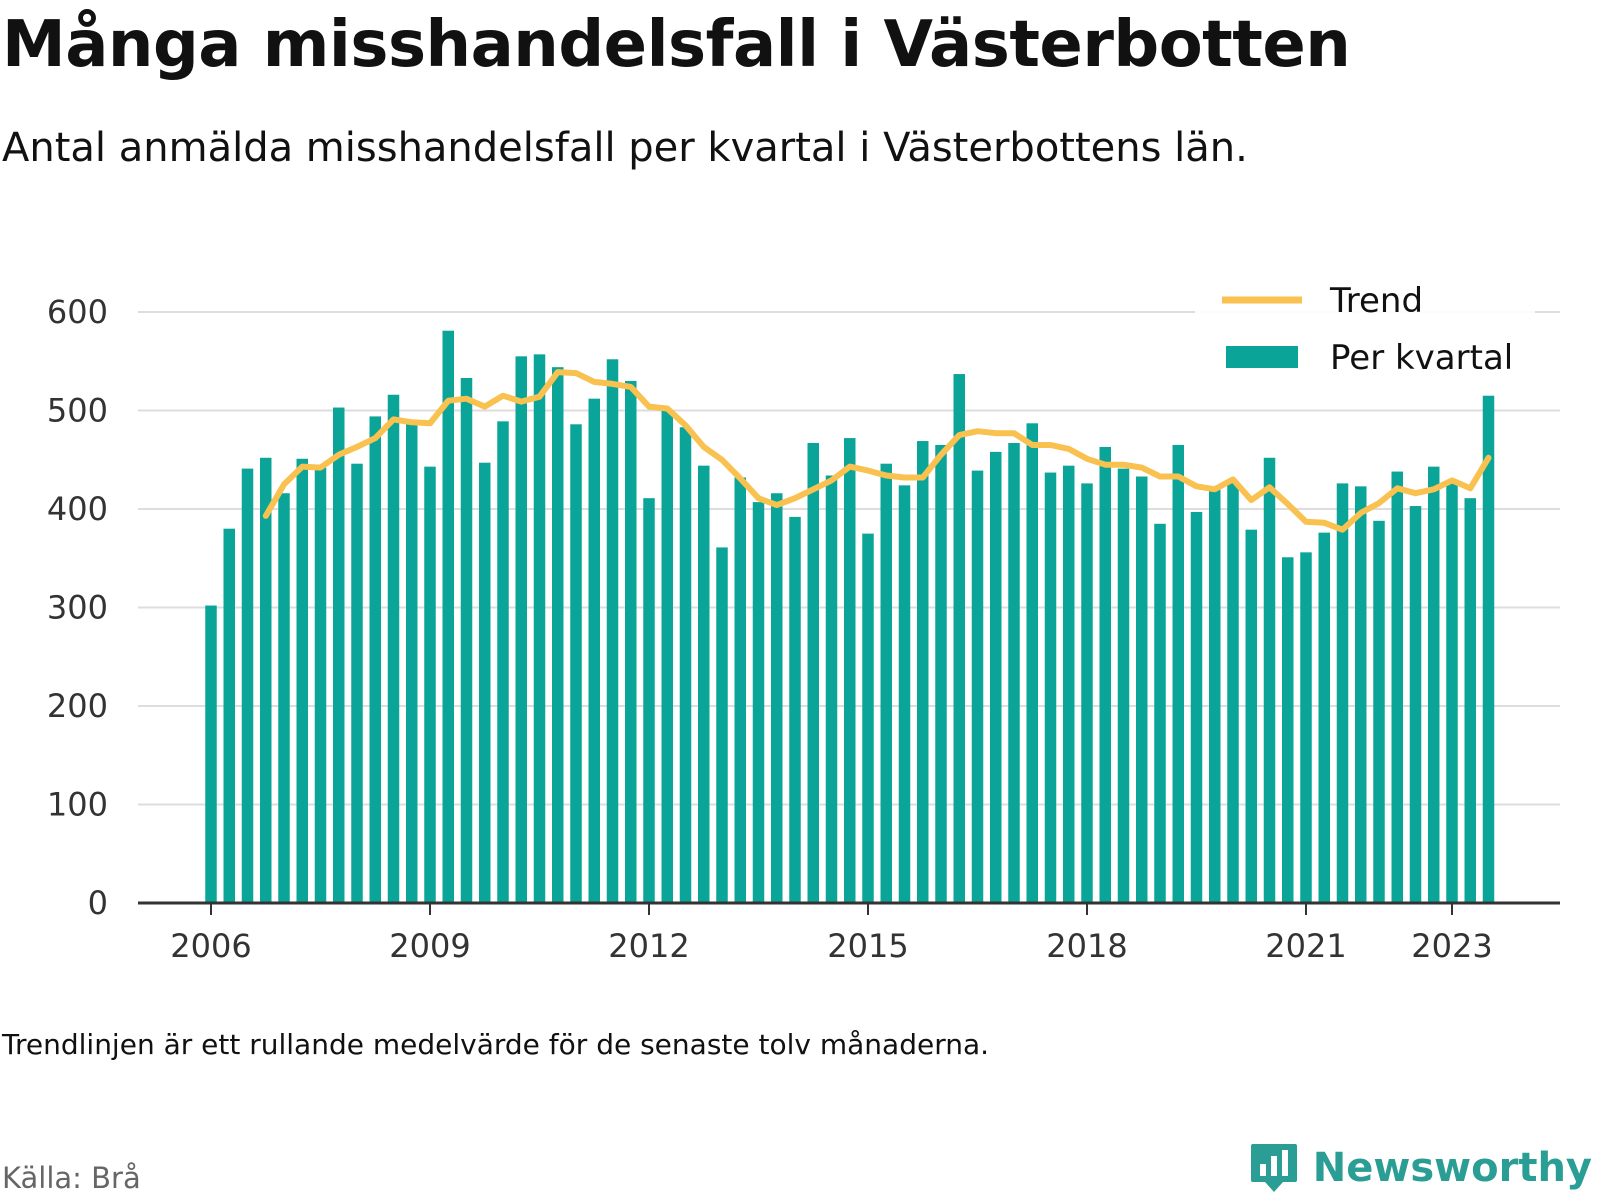 The width and height of the screenshot is (1600, 1200). I want to click on brand-logo: Newsworthy, so click(1420, 1168).